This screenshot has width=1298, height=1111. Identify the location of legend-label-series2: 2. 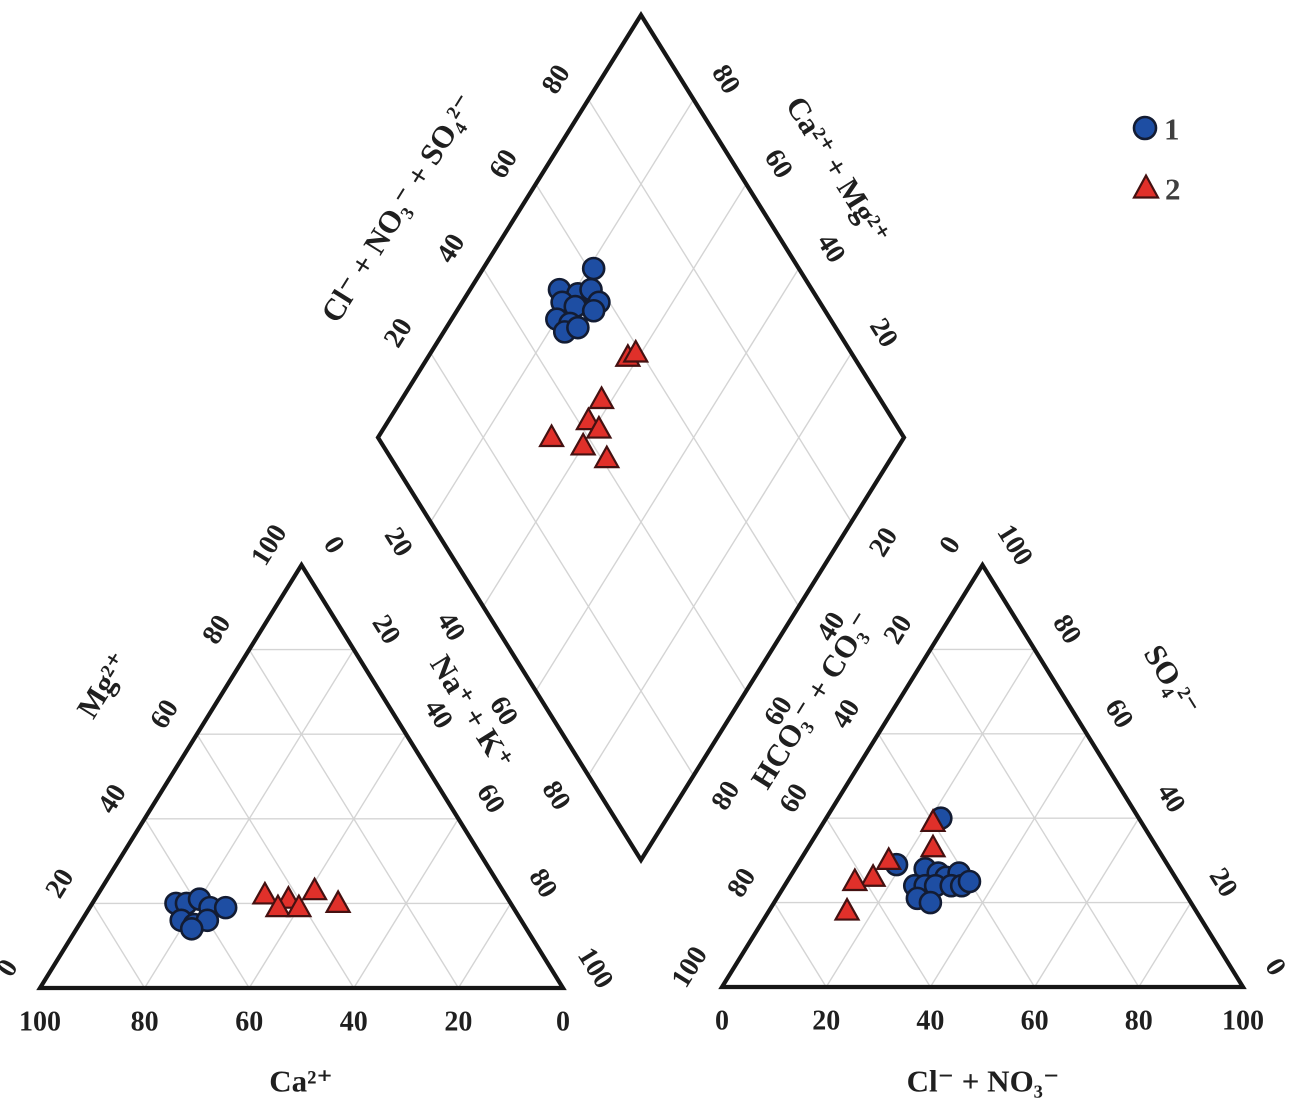
(1173, 189).